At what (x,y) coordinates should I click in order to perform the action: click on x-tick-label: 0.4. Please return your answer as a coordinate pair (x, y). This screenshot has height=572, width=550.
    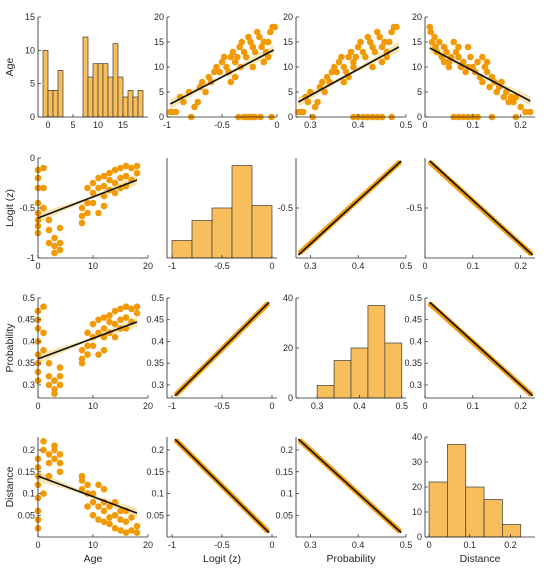
    Looking at the image, I should click on (358, 266).